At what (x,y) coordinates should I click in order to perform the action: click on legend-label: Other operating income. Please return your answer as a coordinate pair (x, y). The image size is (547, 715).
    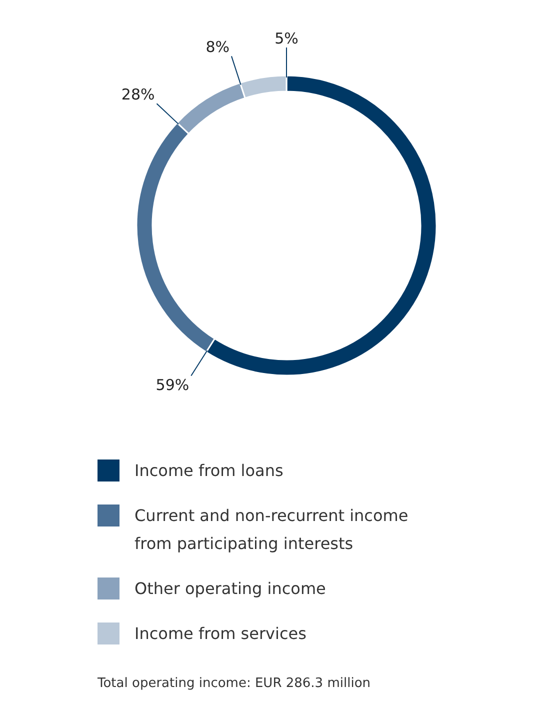
    Looking at the image, I should click on (230, 588).